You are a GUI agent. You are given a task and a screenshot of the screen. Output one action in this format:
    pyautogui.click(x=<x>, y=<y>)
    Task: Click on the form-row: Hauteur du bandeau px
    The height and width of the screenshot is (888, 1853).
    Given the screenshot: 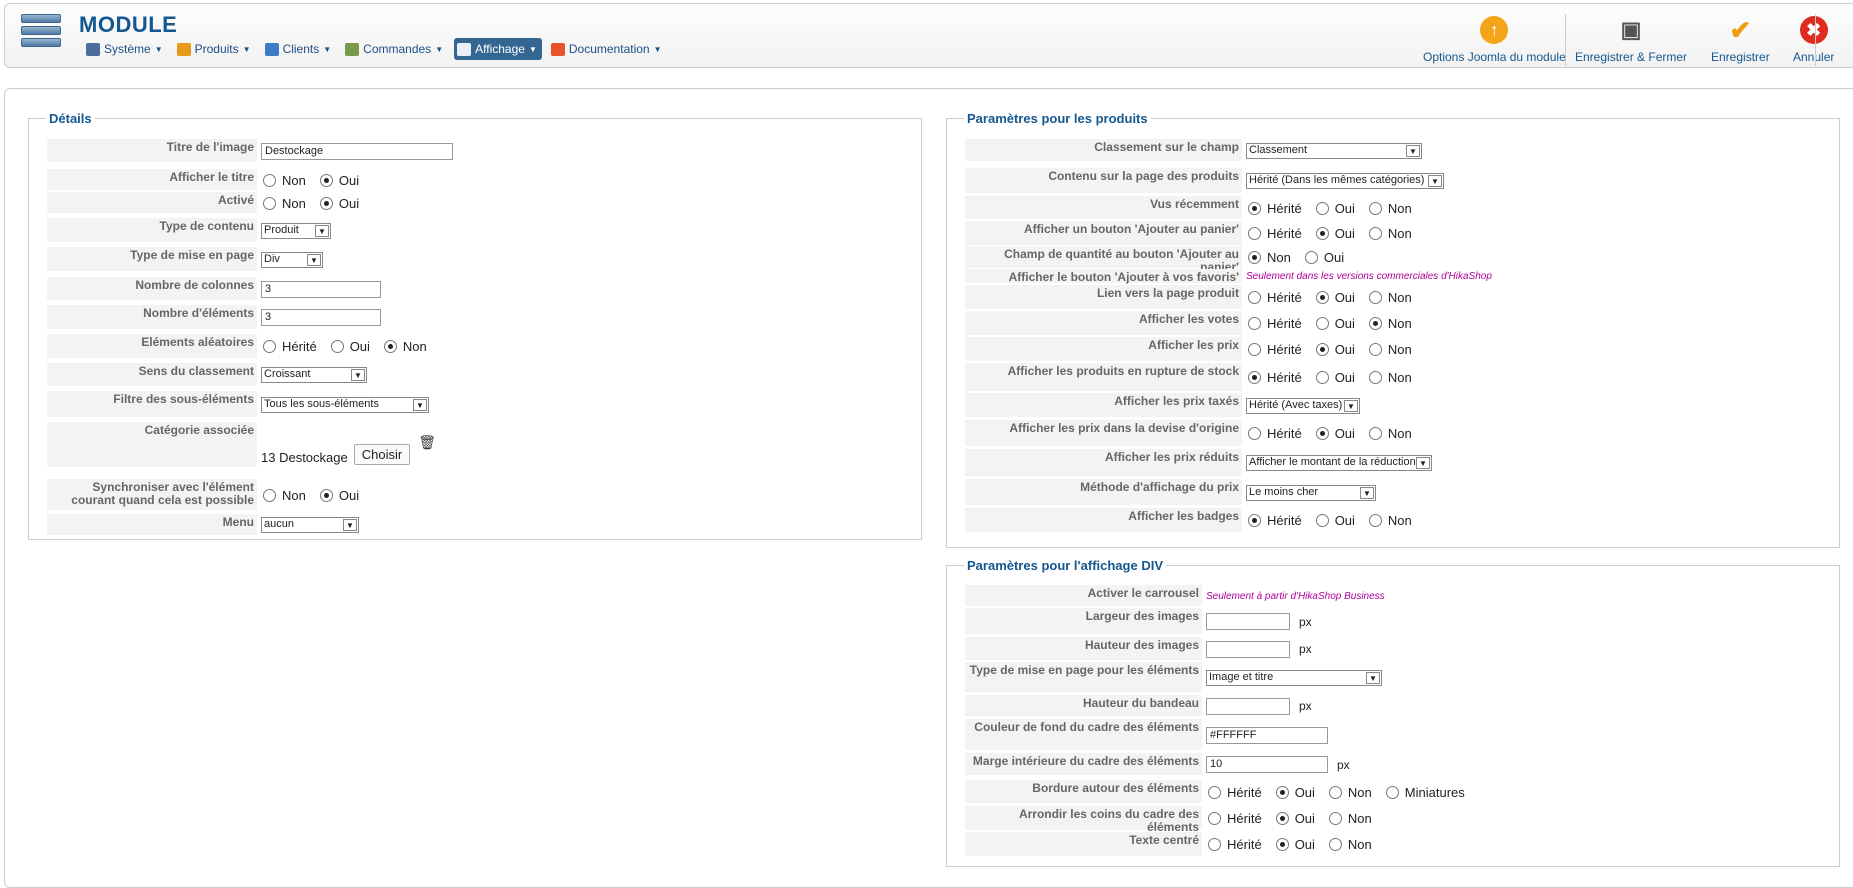 What is the action you would take?
    pyautogui.click(x=1395, y=706)
    